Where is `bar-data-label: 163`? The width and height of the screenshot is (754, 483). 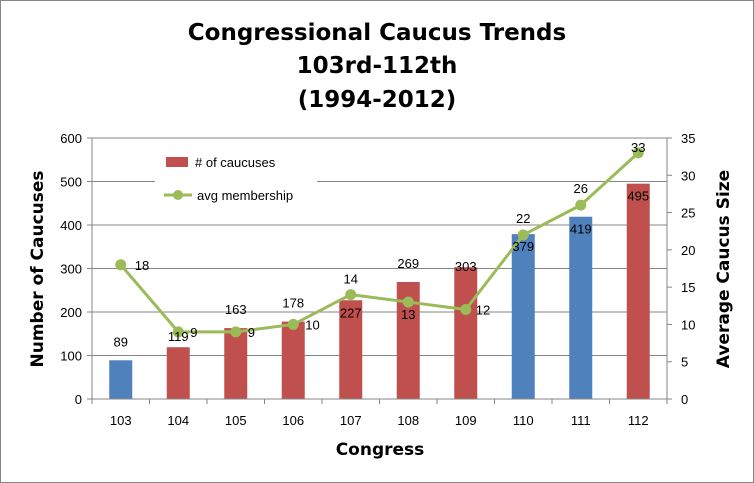
bar-data-label: 163 is located at coordinates (236, 309).